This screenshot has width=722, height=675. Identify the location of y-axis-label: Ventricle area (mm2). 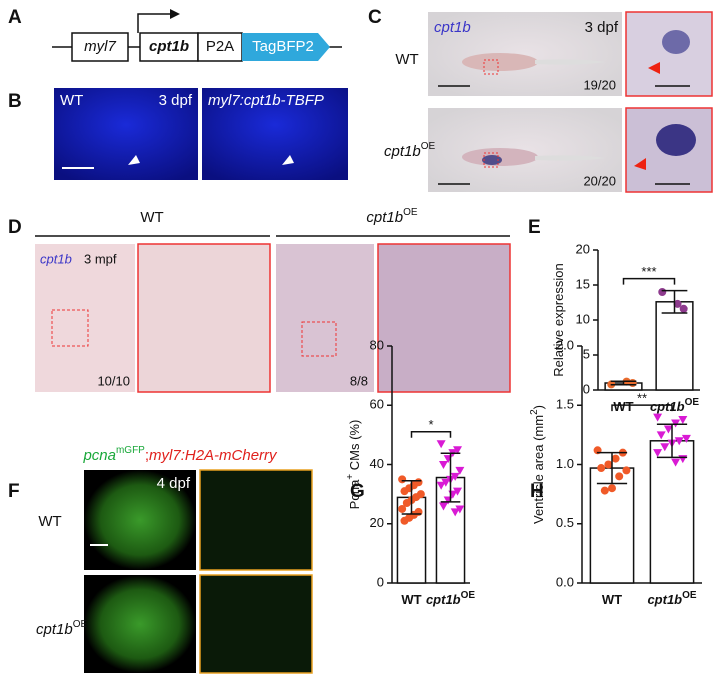
(538, 464).